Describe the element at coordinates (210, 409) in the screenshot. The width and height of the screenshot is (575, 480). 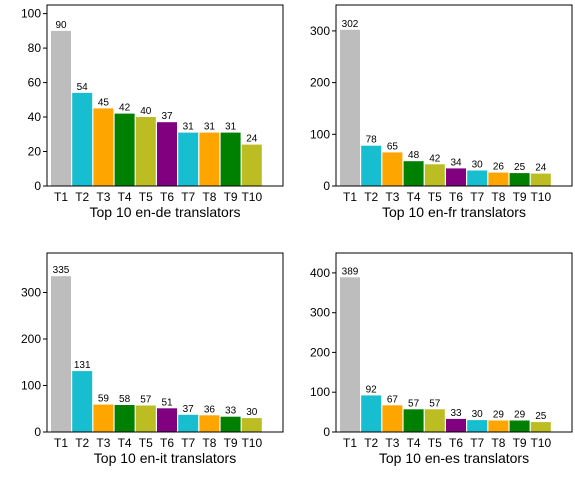
I see `data-label: 36` at that location.